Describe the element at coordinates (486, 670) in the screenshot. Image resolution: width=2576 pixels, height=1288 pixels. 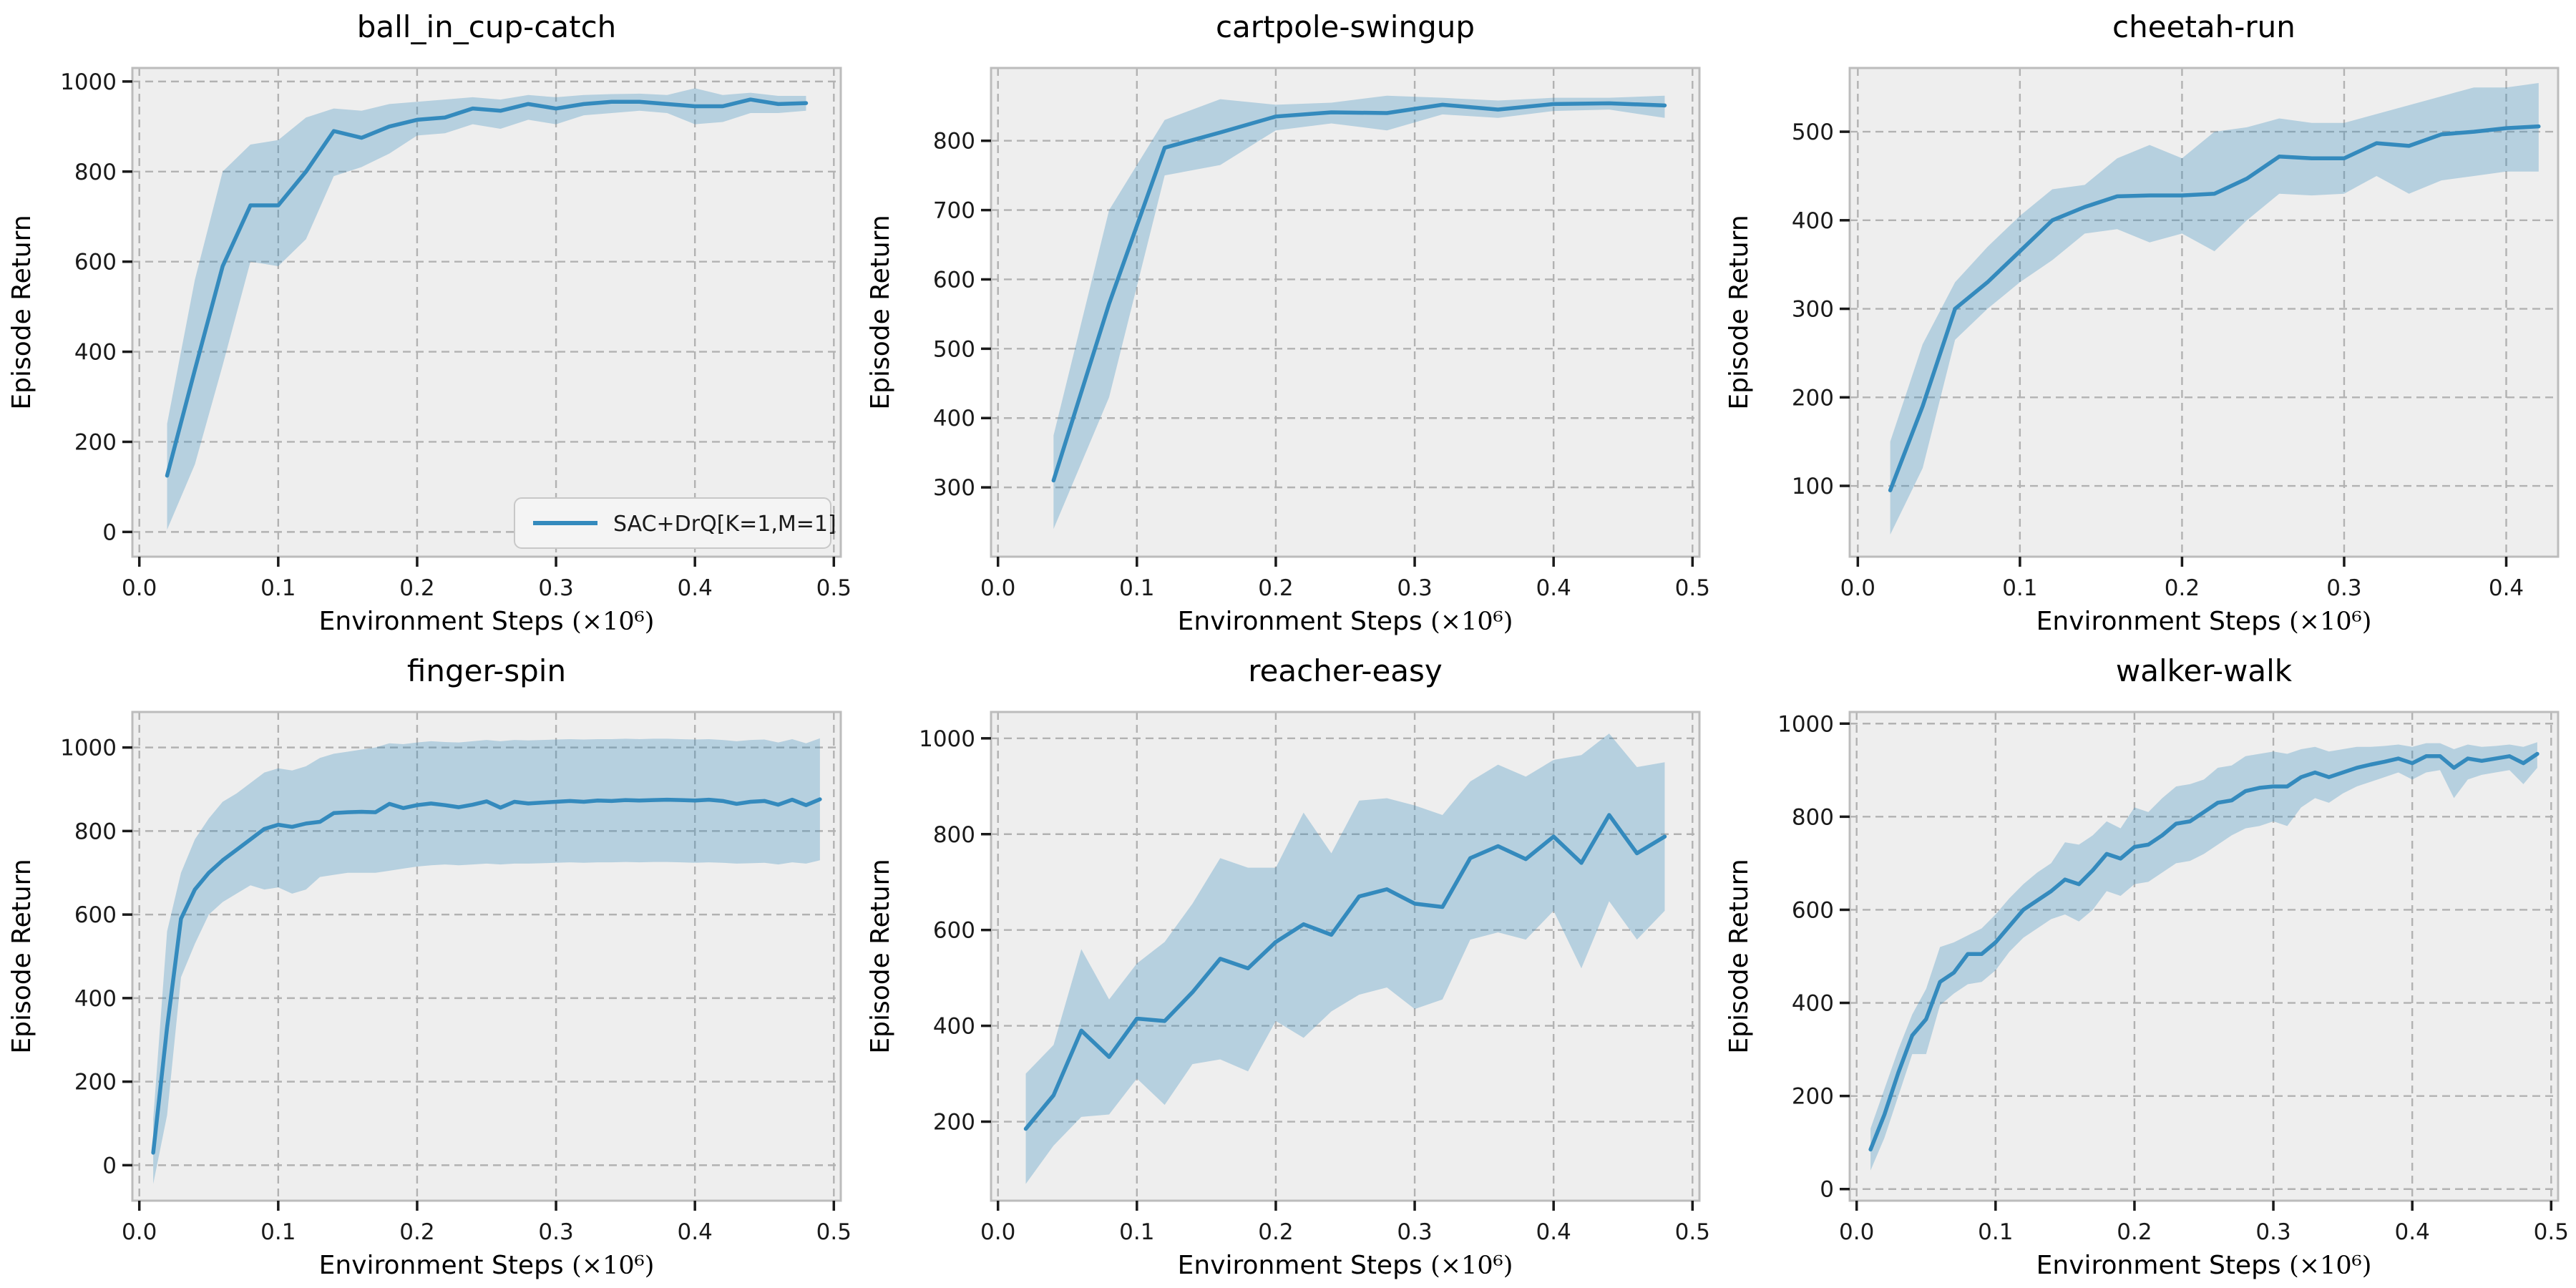
I see `chart-title: finger-spin` at that location.